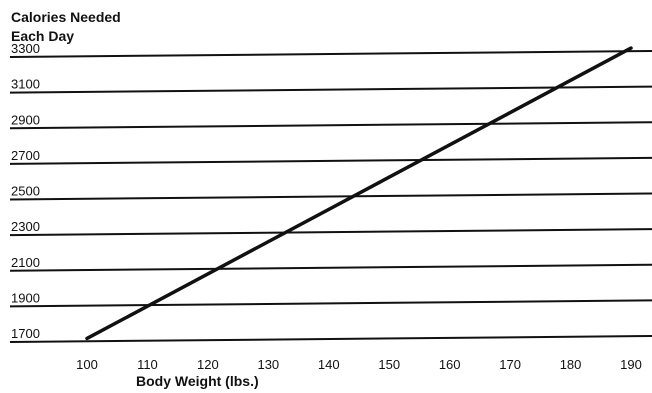 This screenshot has width=652, height=393. Describe the element at coordinates (631, 364) in the screenshot. I see `x-tick-label-190: 190` at that location.